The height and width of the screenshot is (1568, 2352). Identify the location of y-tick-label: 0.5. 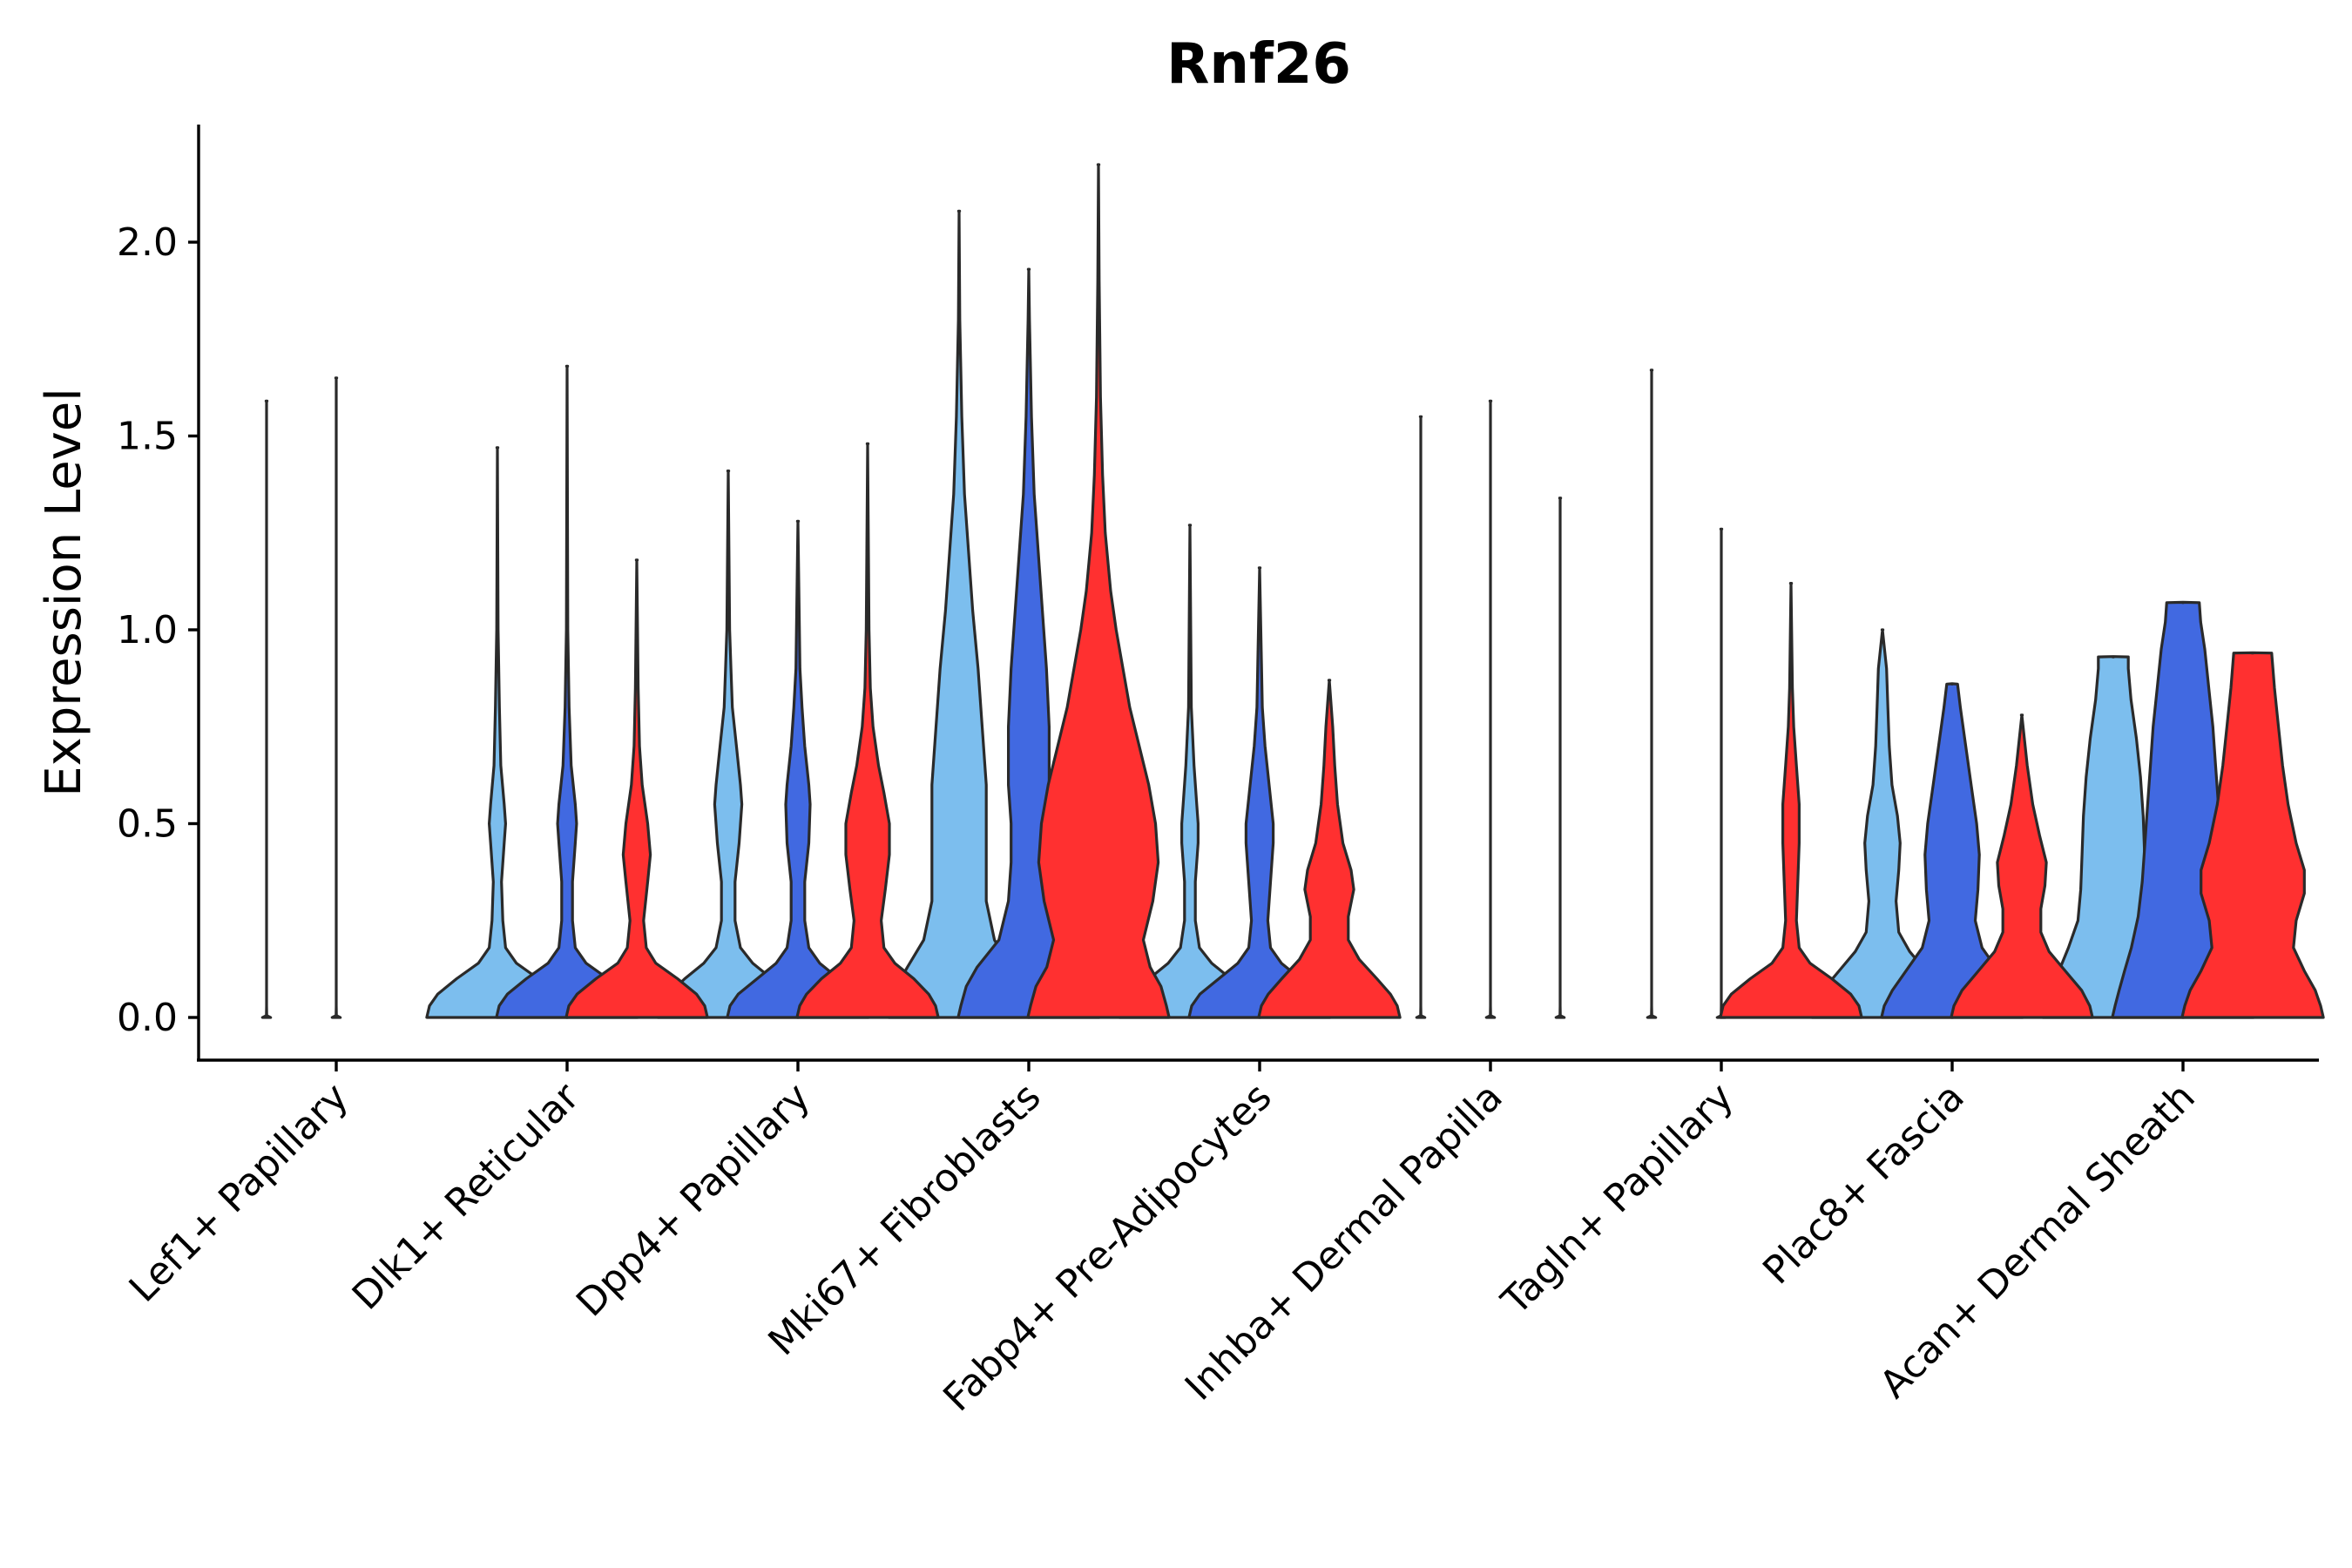
(147, 825).